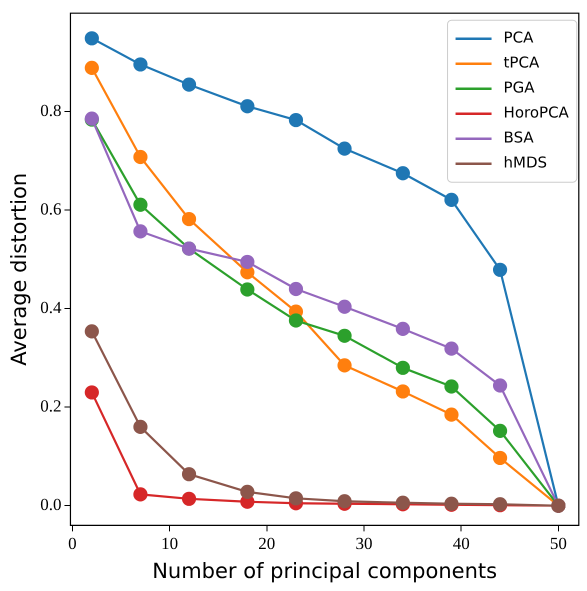 The image size is (587, 591). I want to click on legend-label: PCA, so click(519, 37).